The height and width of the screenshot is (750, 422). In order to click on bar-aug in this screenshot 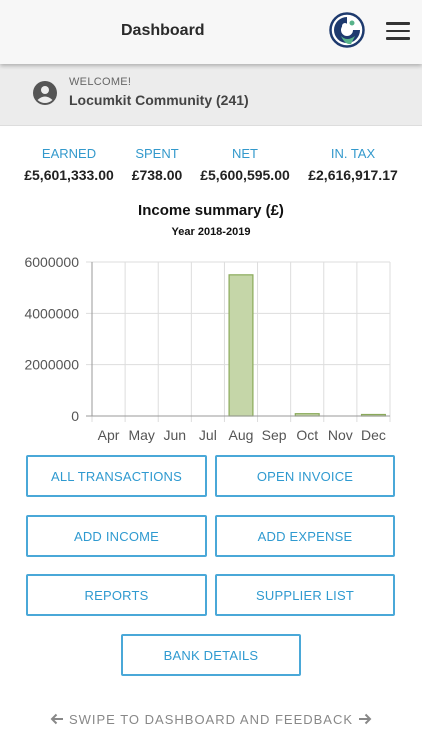, I will do `click(241, 345)`.